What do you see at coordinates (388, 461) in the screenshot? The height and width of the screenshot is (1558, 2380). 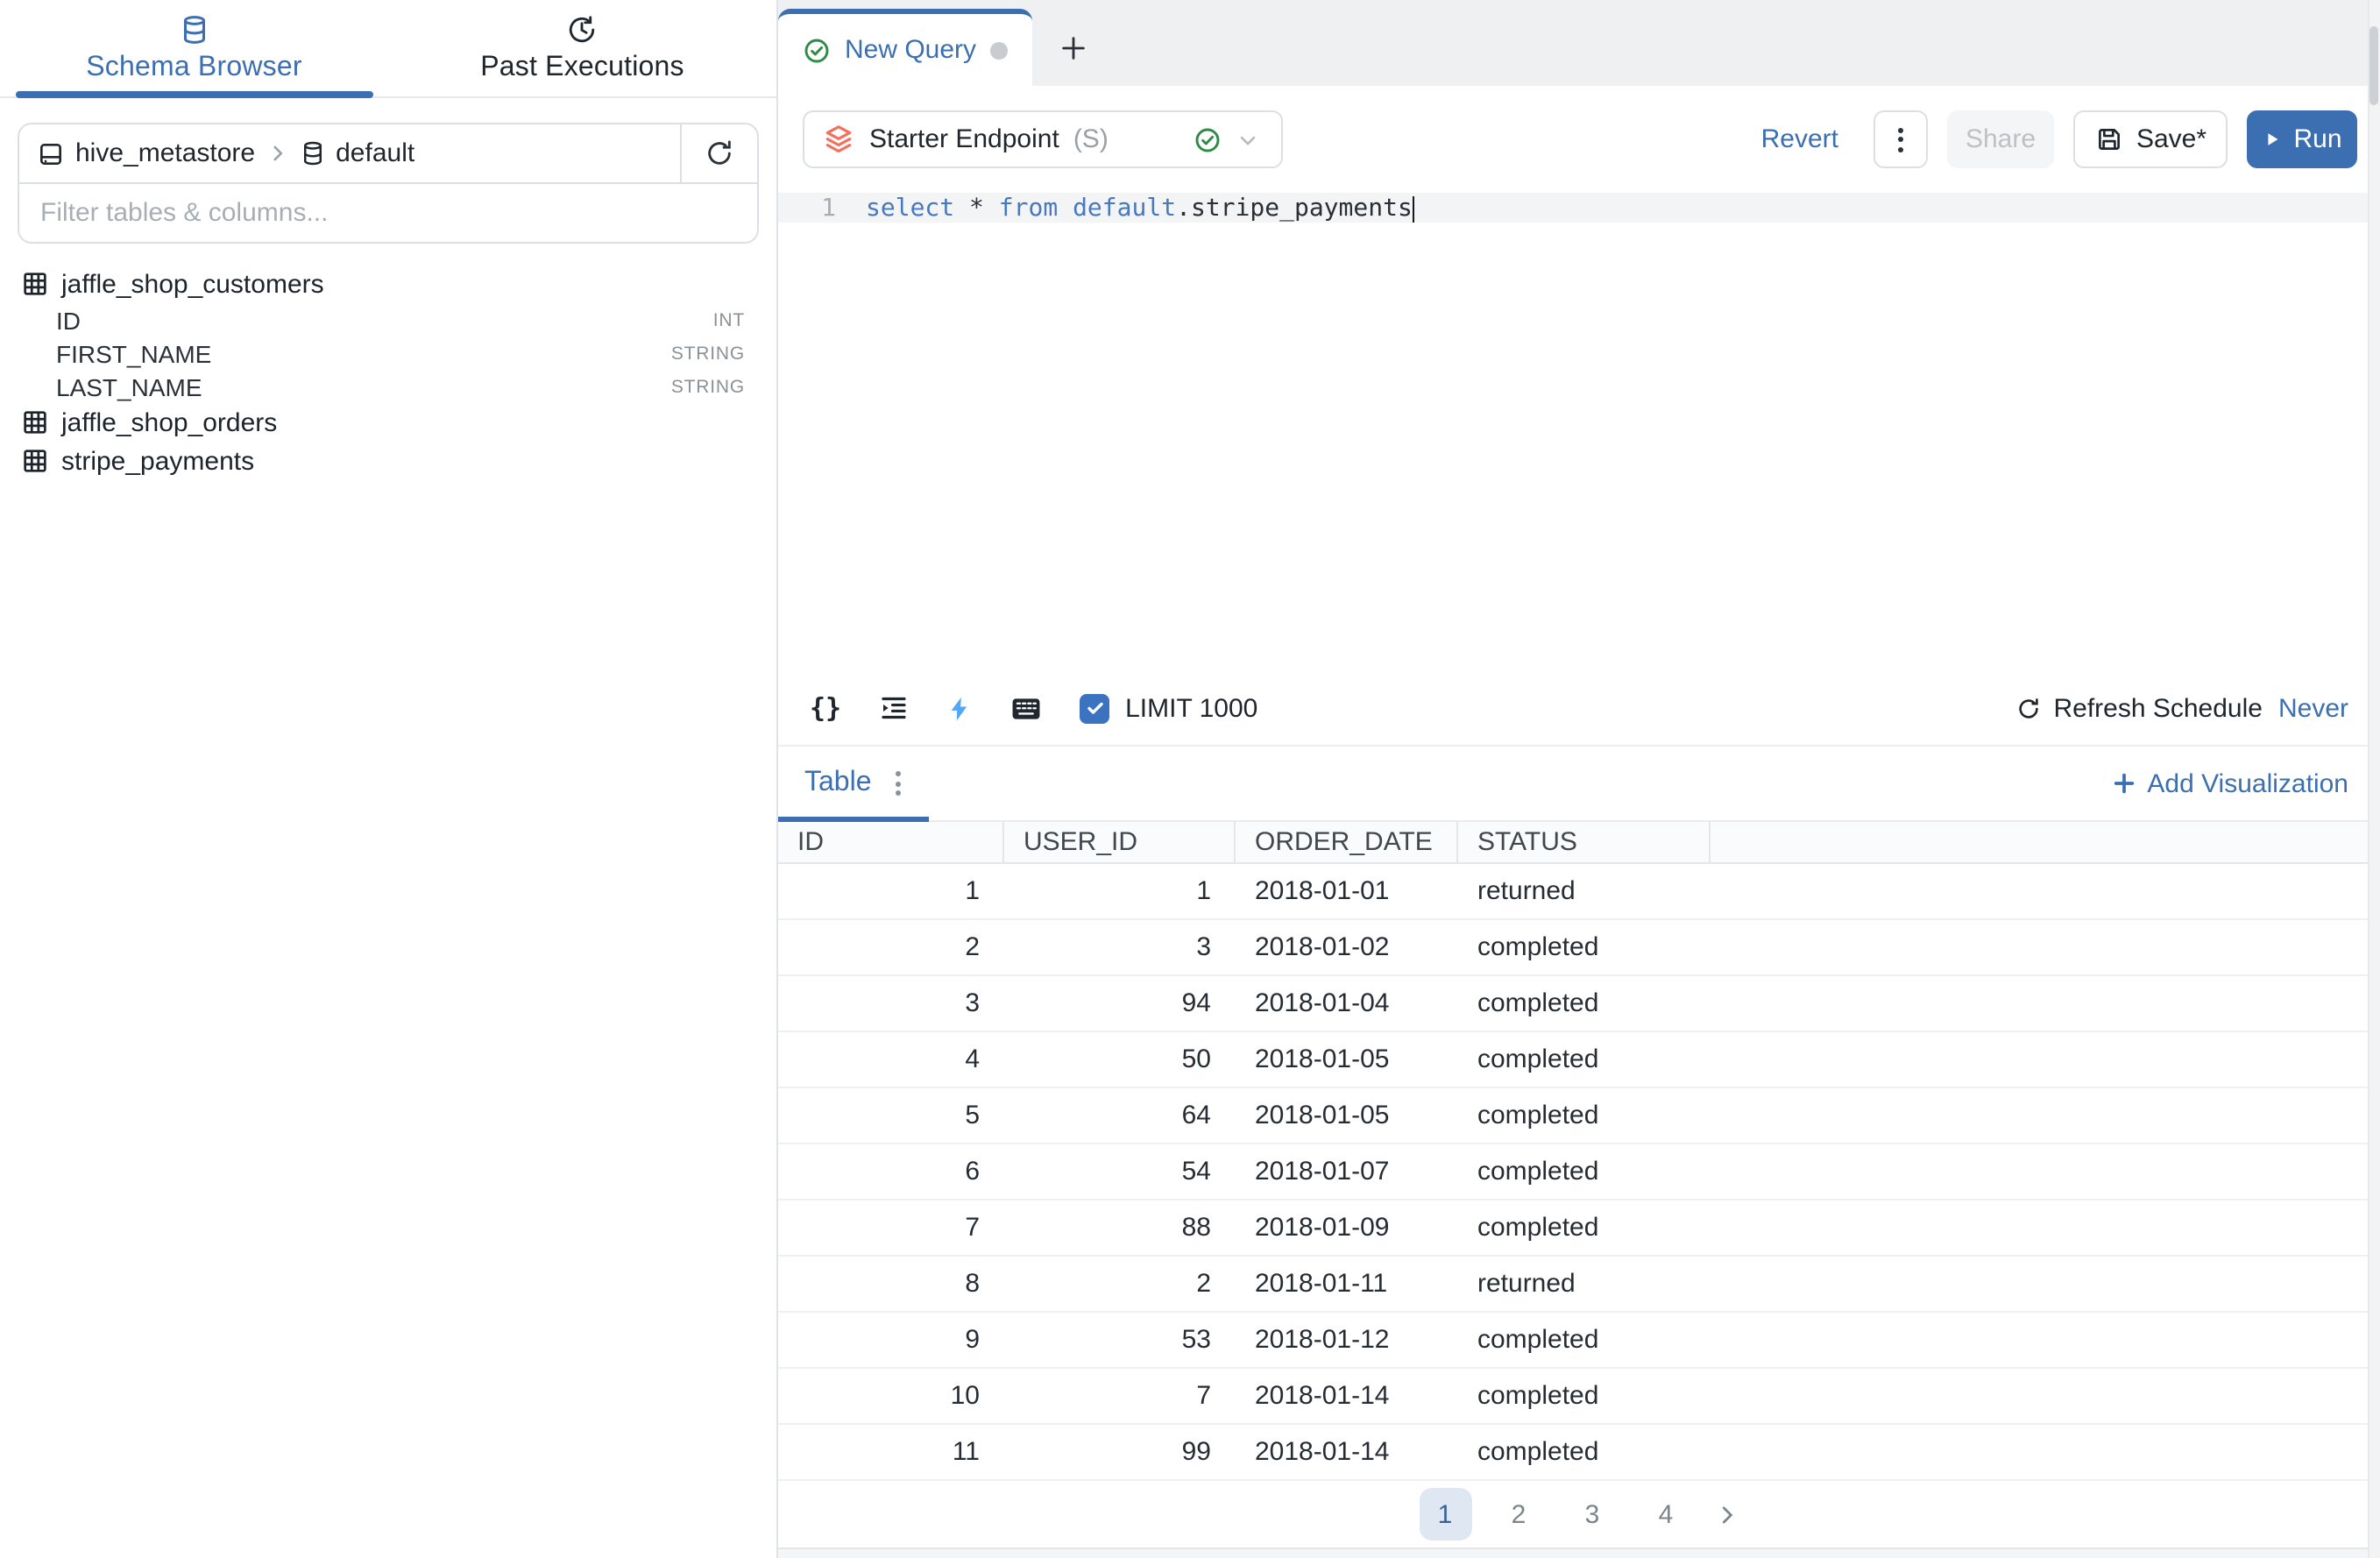 I see `table-item-stripe-payments: stripe_payments` at bounding box center [388, 461].